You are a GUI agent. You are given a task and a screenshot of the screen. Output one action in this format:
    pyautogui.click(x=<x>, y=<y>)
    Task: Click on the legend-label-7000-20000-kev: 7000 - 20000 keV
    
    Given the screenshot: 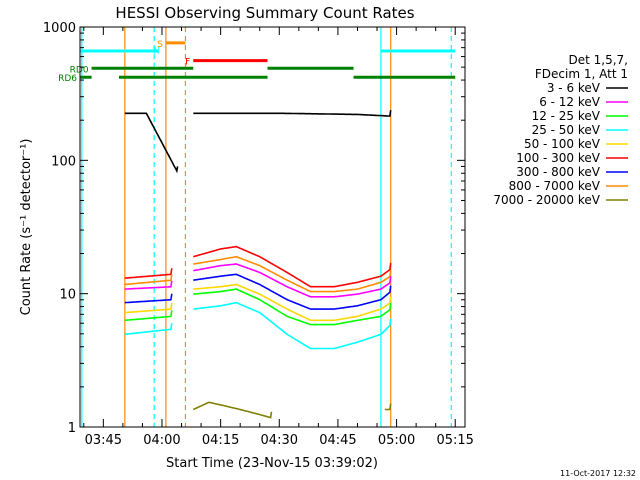 What is the action you would take?
    pyautogui.click(x=546, y=200)
    